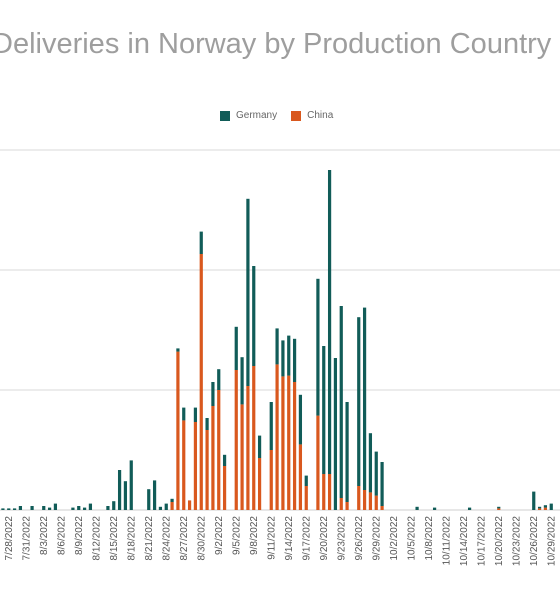  Describe the element at coordinates (277, 437) in the screenshot. I see `bar-china-9/12/2022` at that location.